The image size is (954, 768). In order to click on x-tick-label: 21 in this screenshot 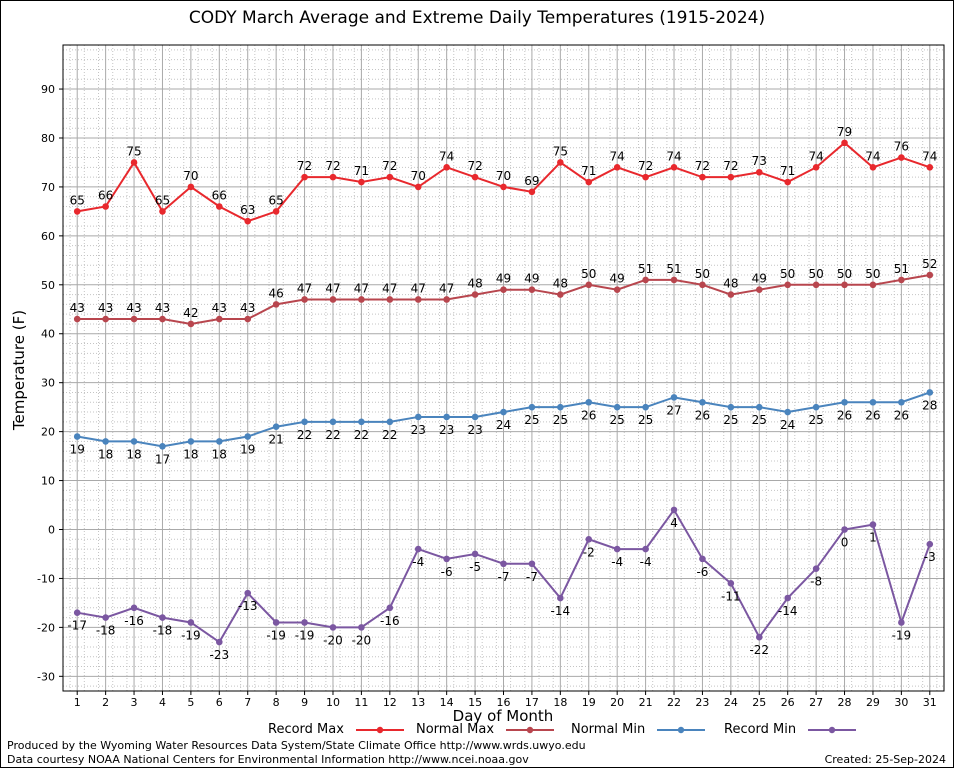, I will do `click(646, 702)`.